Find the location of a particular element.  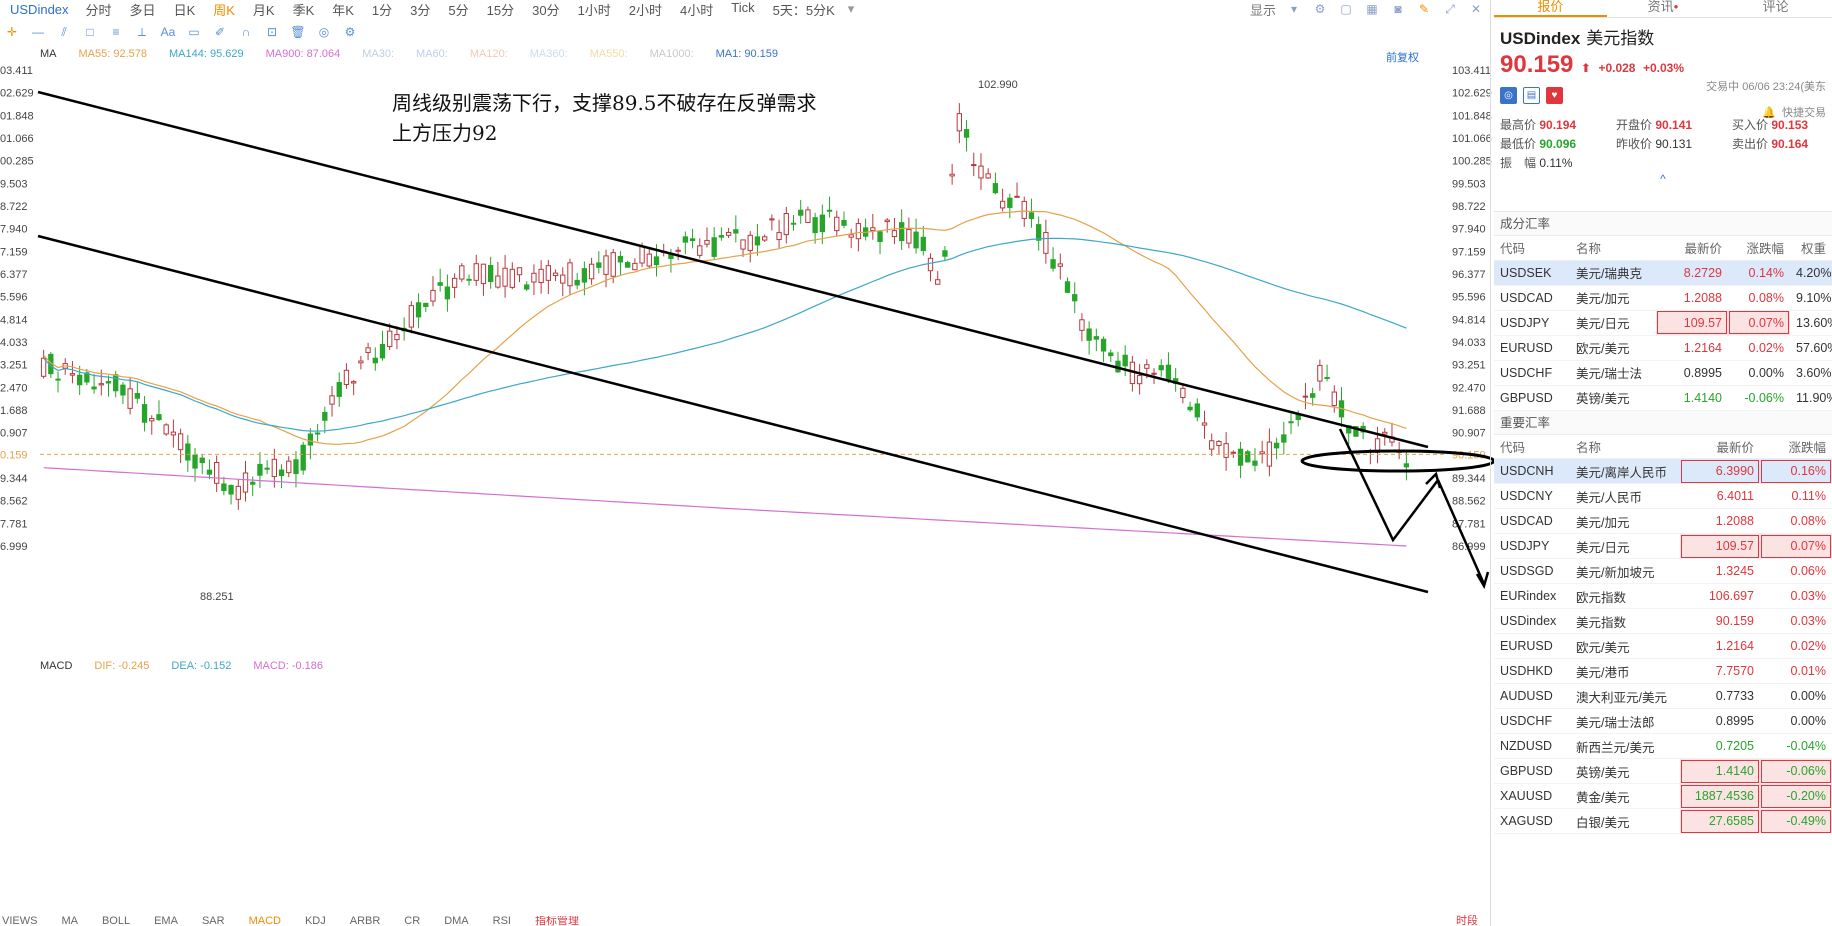

period-0: 分时 is located at coordinates (98, 10).